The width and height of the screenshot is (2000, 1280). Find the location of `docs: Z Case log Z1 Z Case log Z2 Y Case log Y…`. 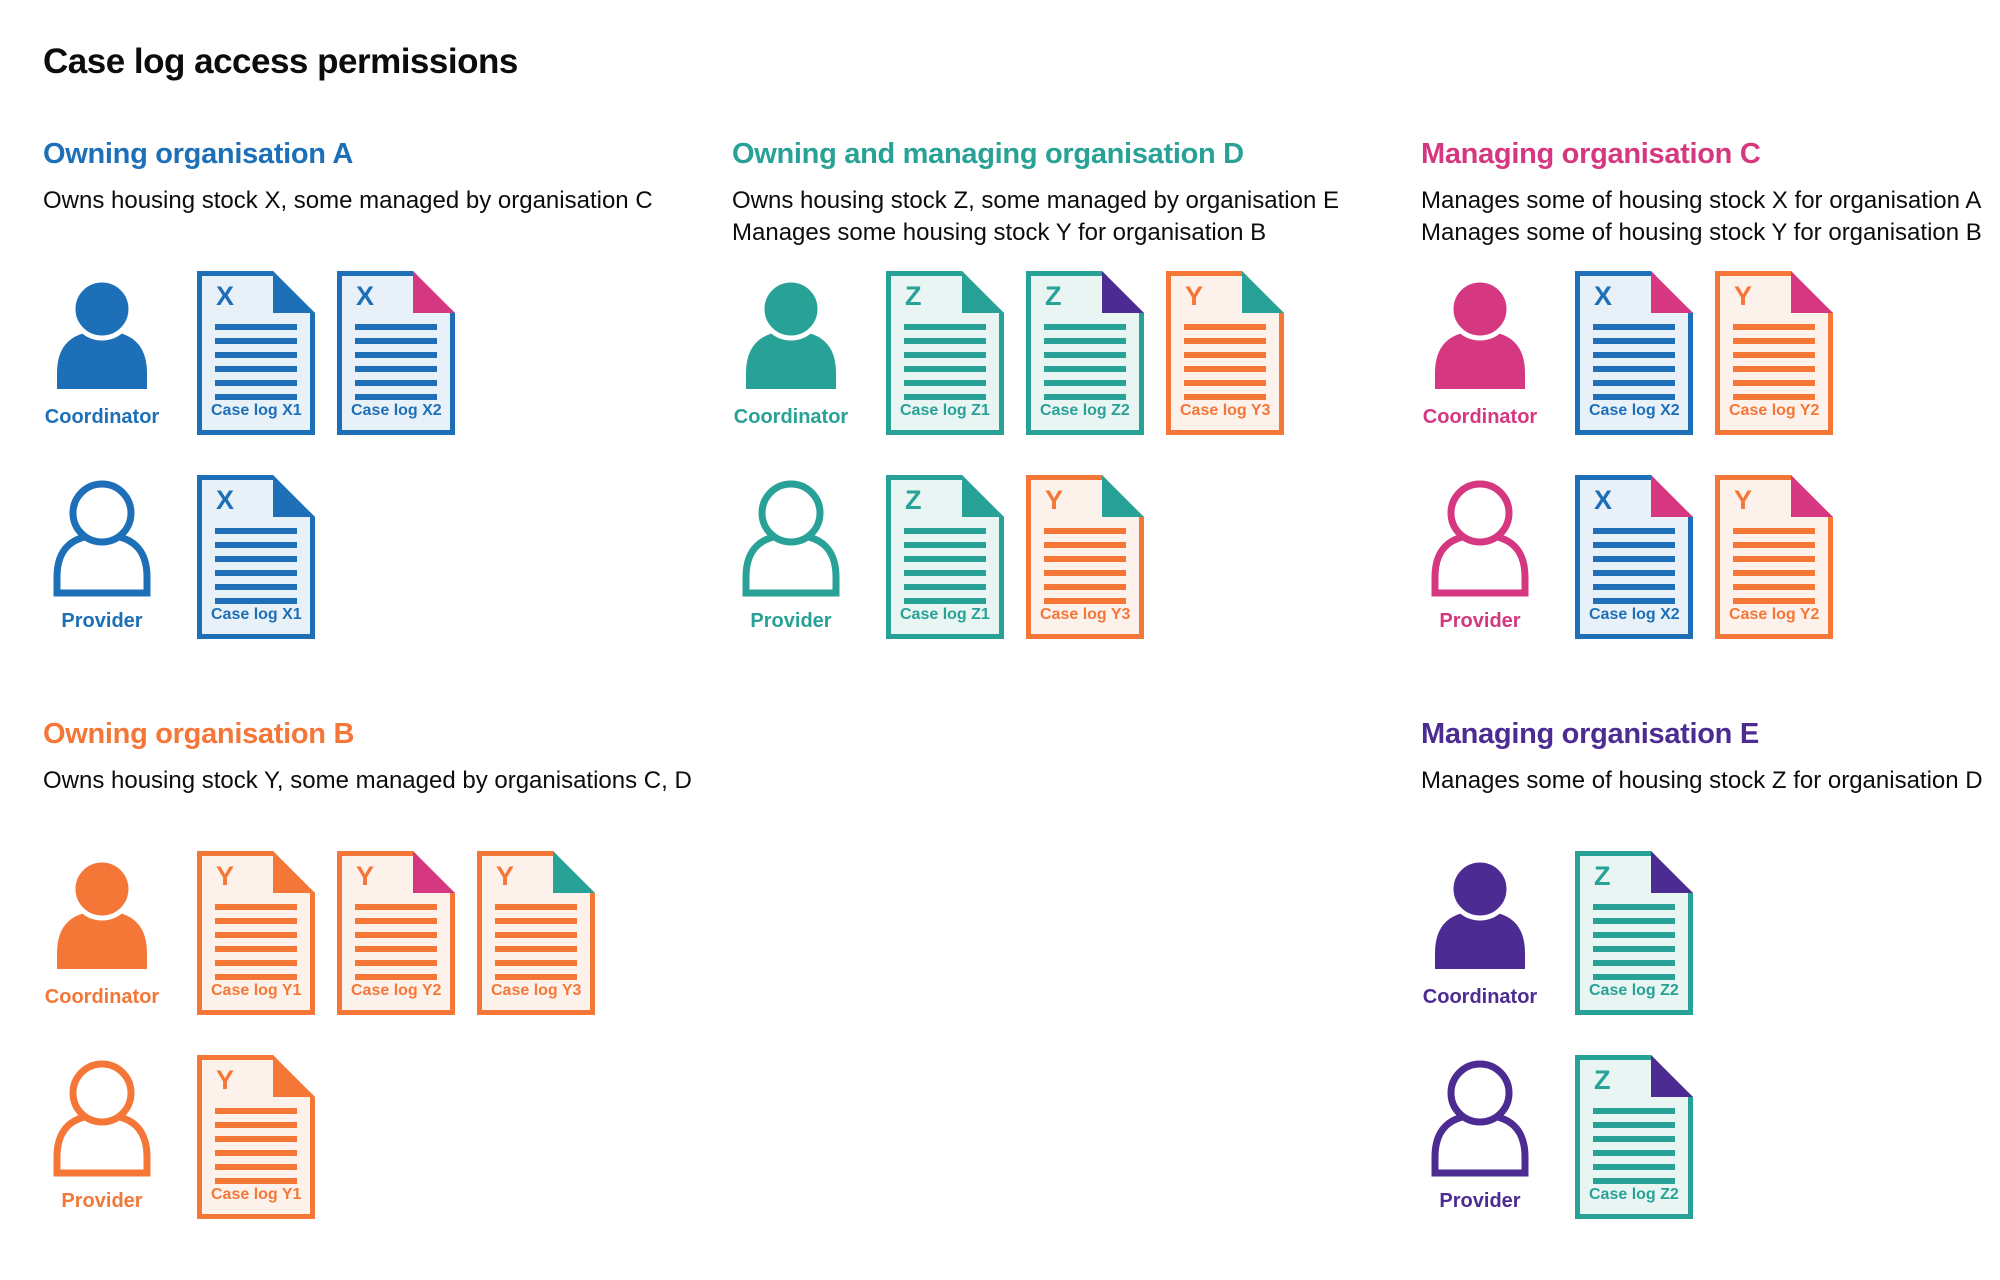

docs: Z Case log Z1 Z Case log Z2 Y Case log Y… is located at coordinates (1085, 353).